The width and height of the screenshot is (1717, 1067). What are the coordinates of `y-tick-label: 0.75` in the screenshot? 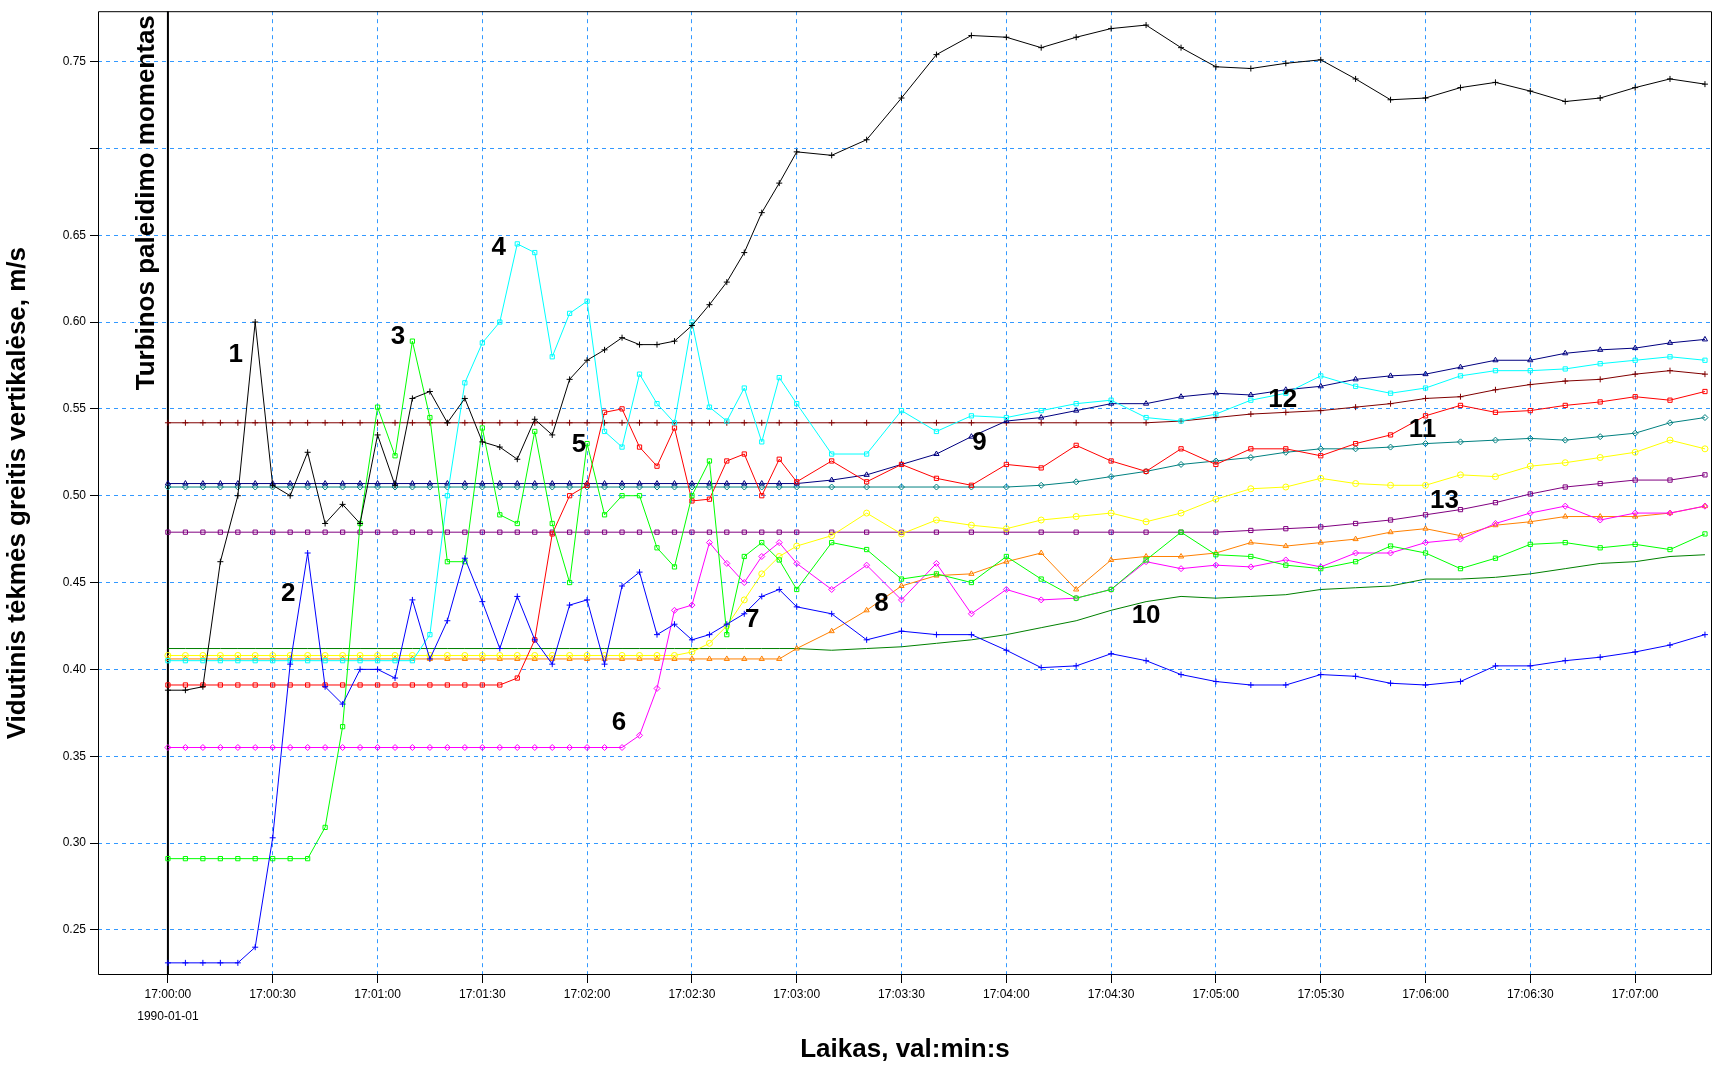 It's located at (74, 60).